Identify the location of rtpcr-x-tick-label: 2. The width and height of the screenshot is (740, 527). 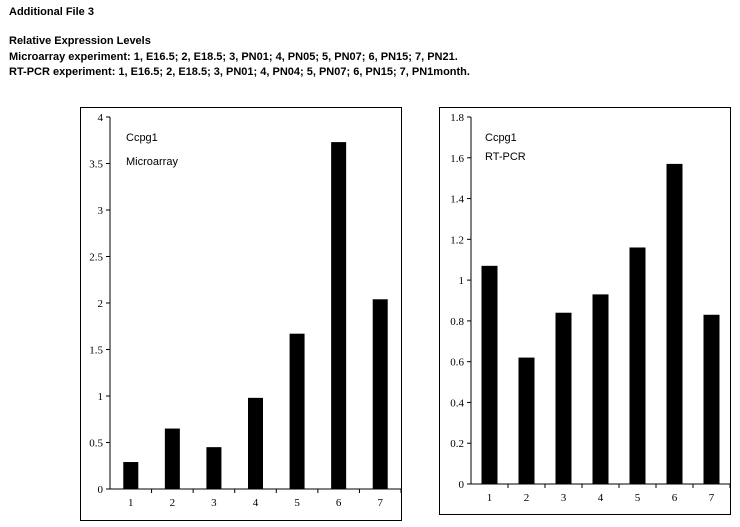
(527, 498).